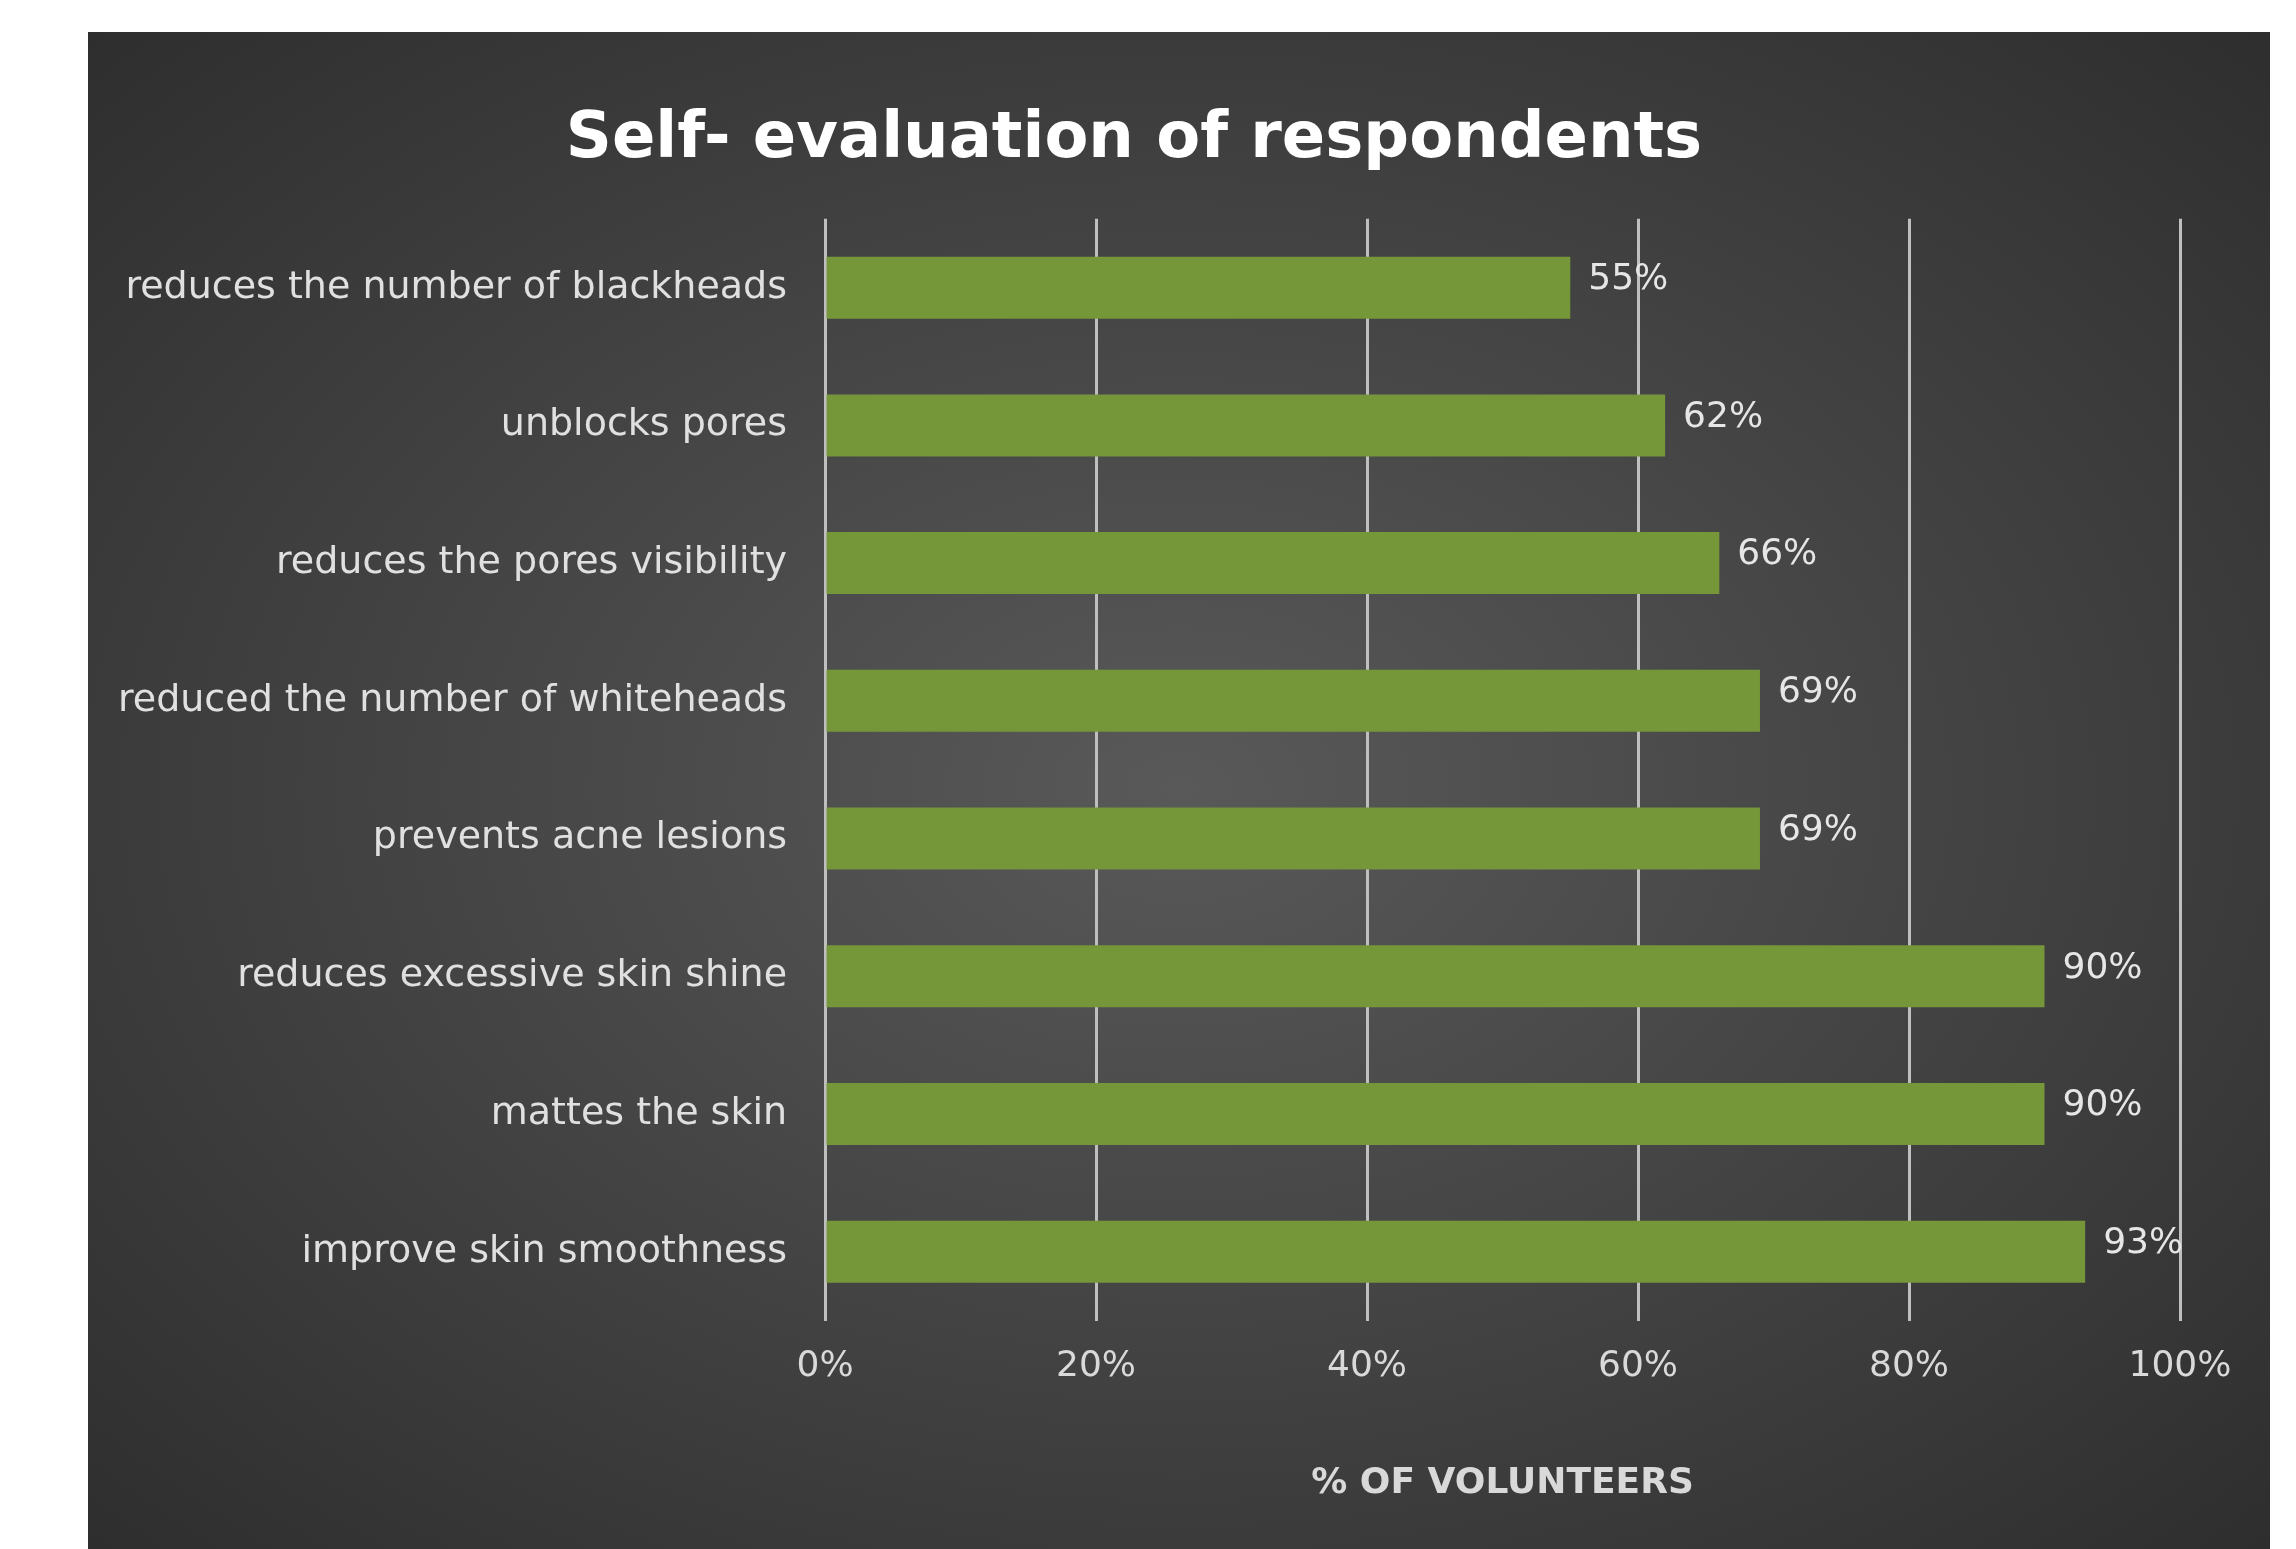 The width and height of the screenshot is (2296, 1549). What do you see at coordinates (453, 697) in the screenshot?
I see `y-tick-label: reduced the number of whiteheads` at bounding box center [453, 697].